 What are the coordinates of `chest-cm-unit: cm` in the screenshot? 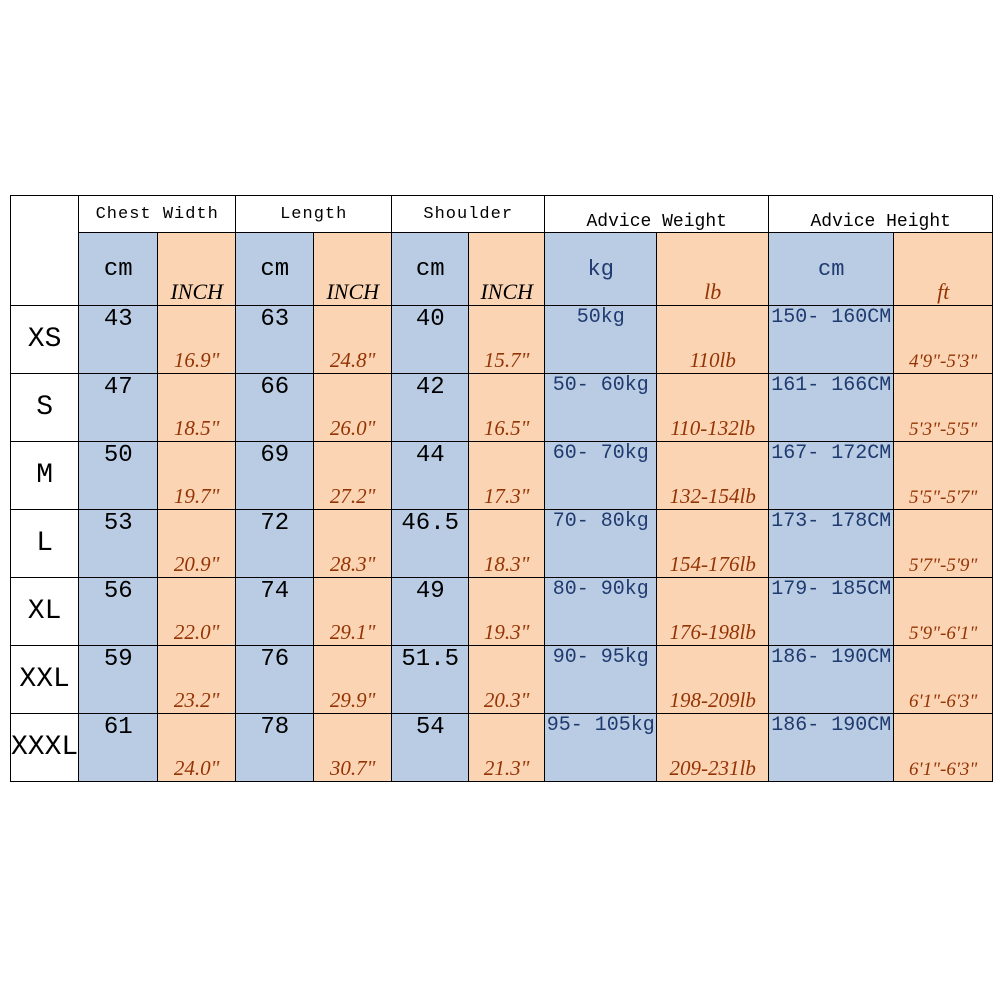 It's located at (118, 269).